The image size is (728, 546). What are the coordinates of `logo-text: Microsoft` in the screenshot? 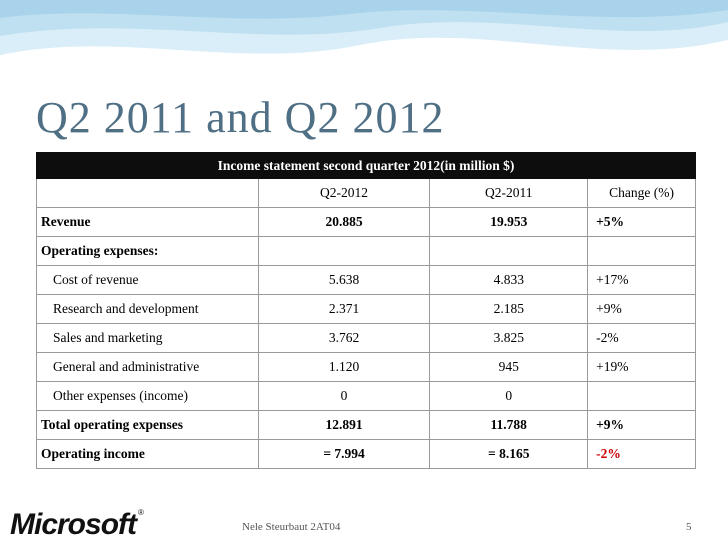 It's located at (73, 524).